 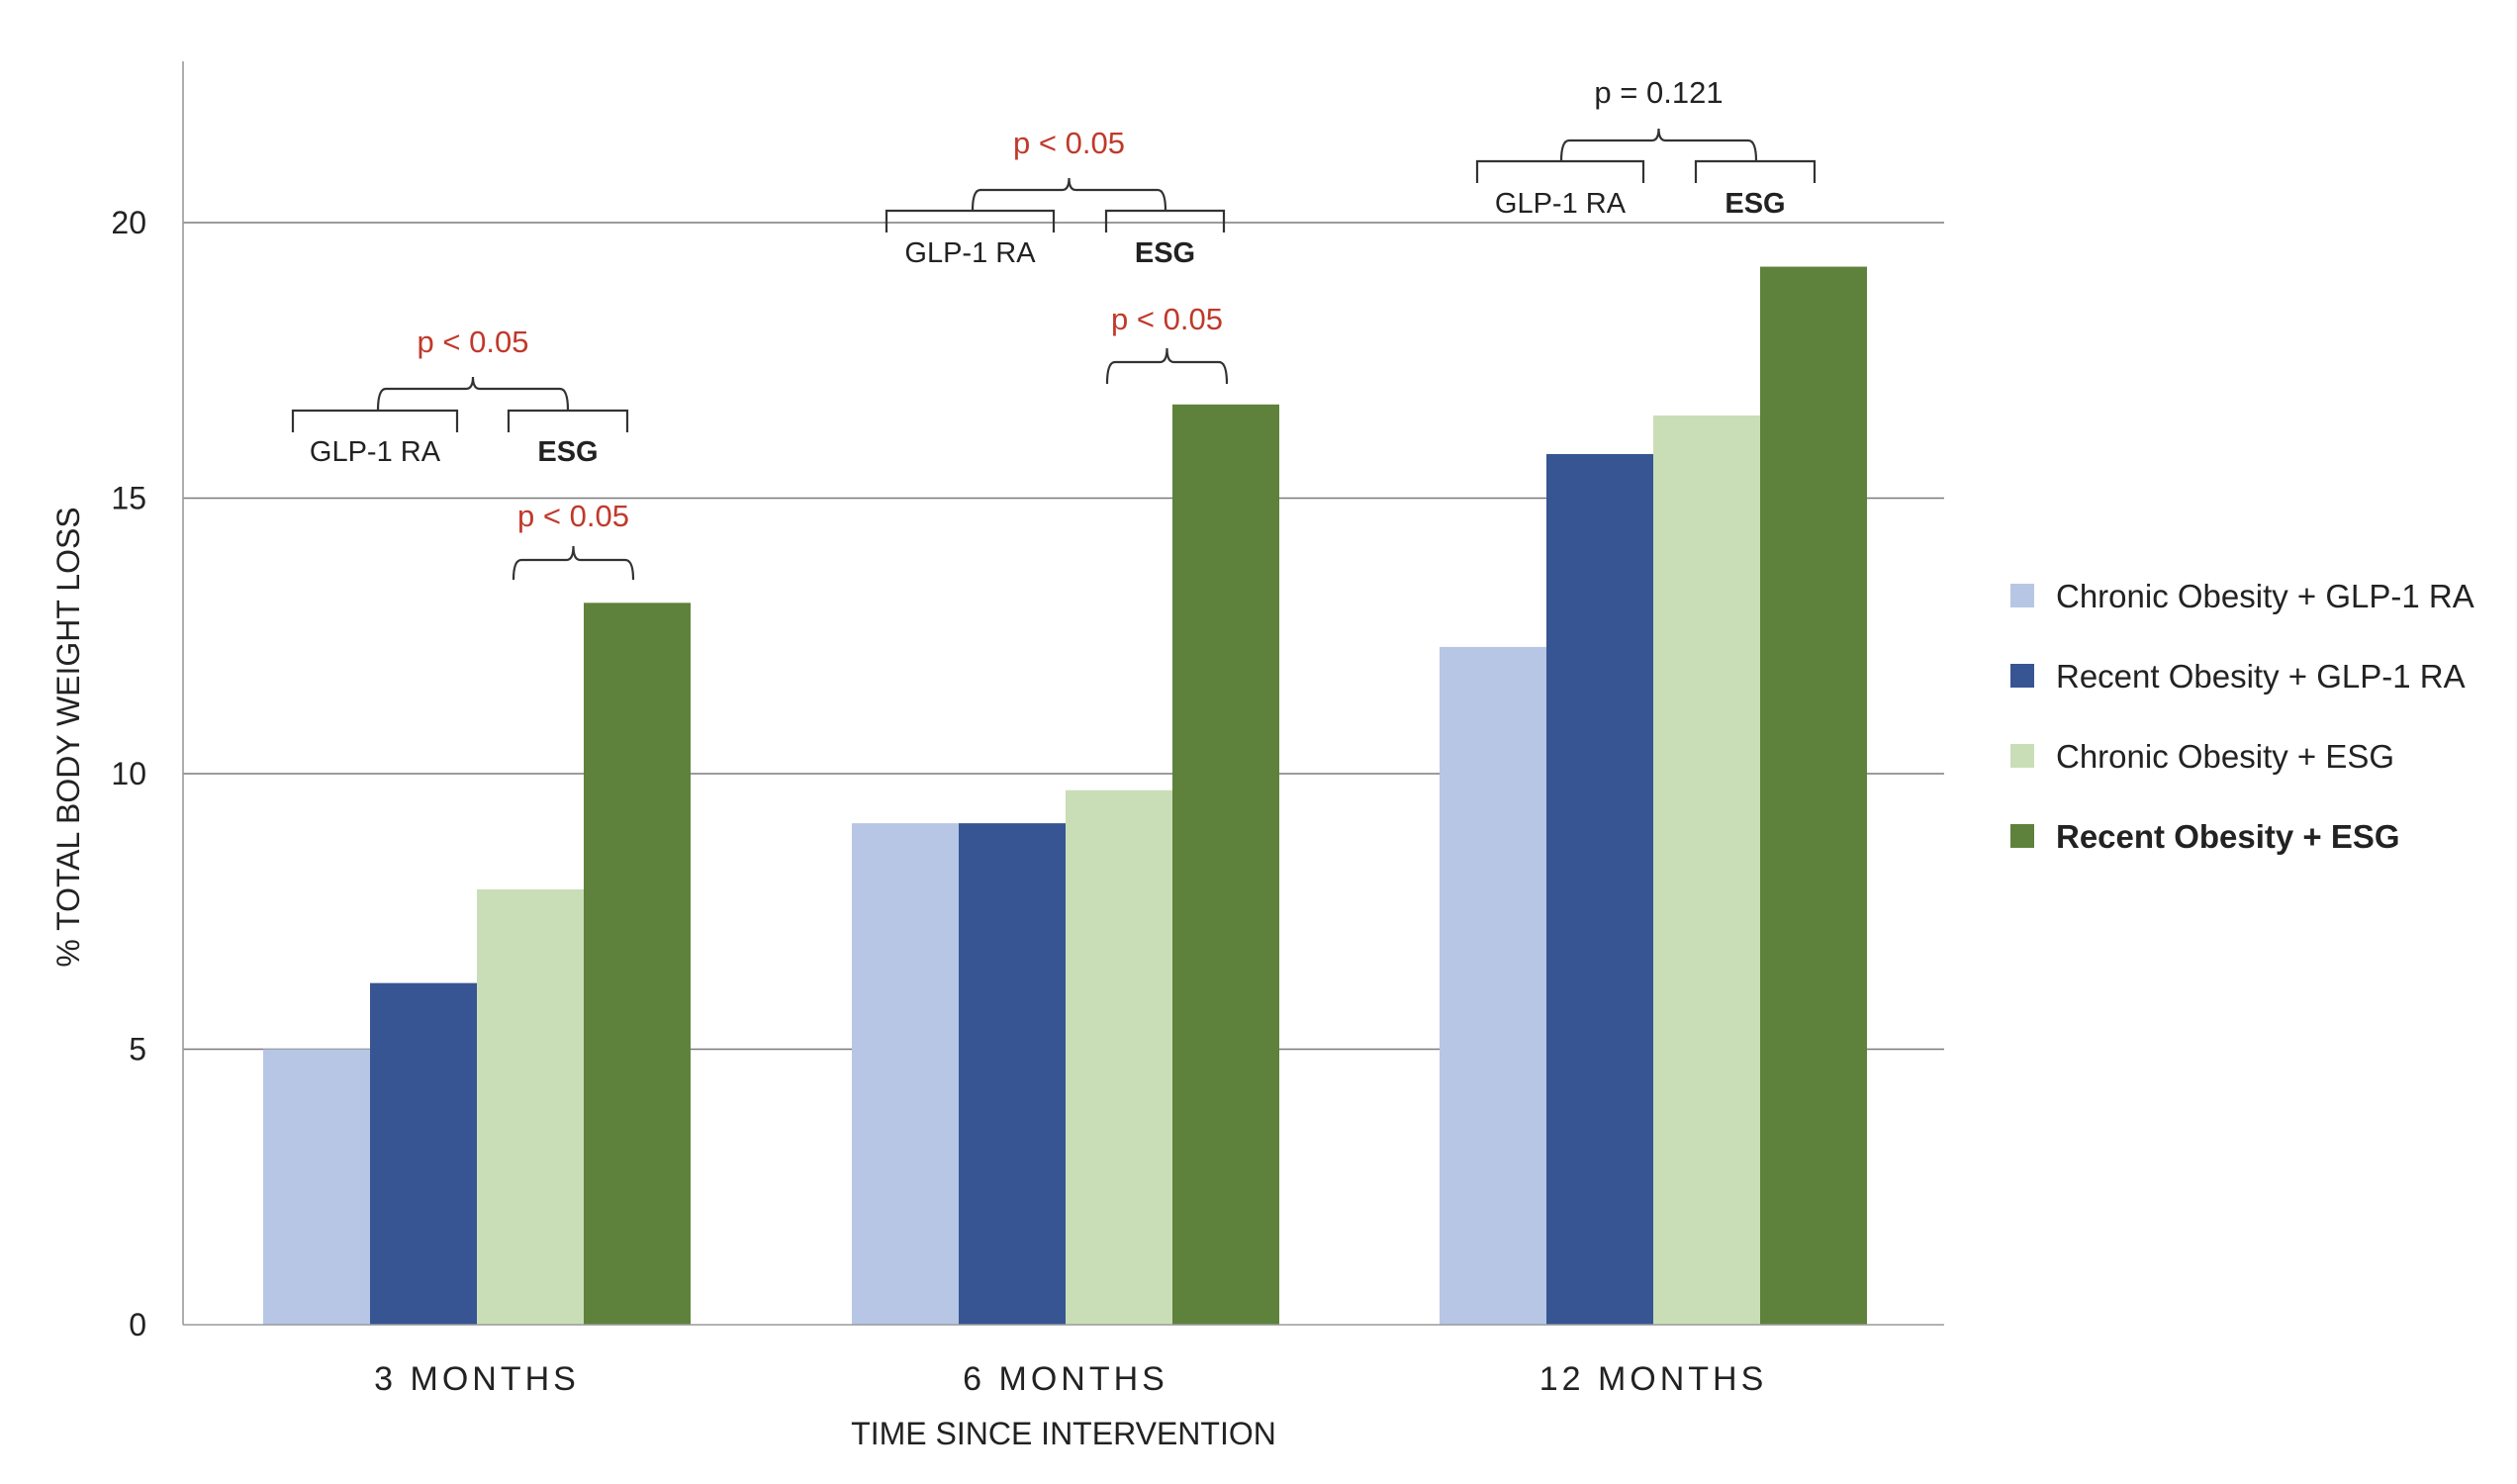 I want to click on bracket-3-months-esg, so click(x=568, y=420).